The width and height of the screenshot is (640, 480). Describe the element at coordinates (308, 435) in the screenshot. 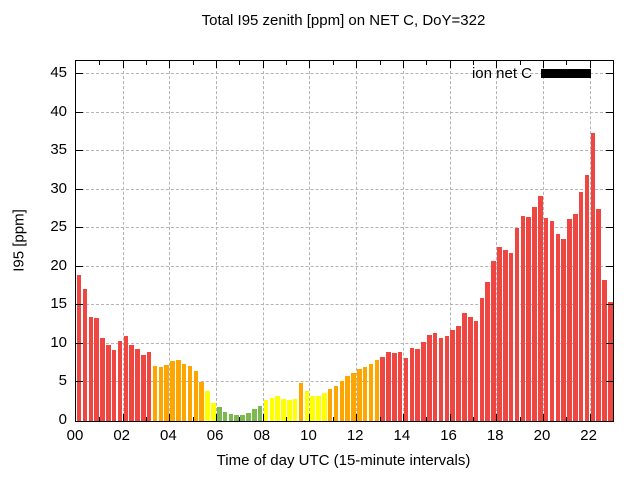

I see `x-tick-label: 10` at that location.